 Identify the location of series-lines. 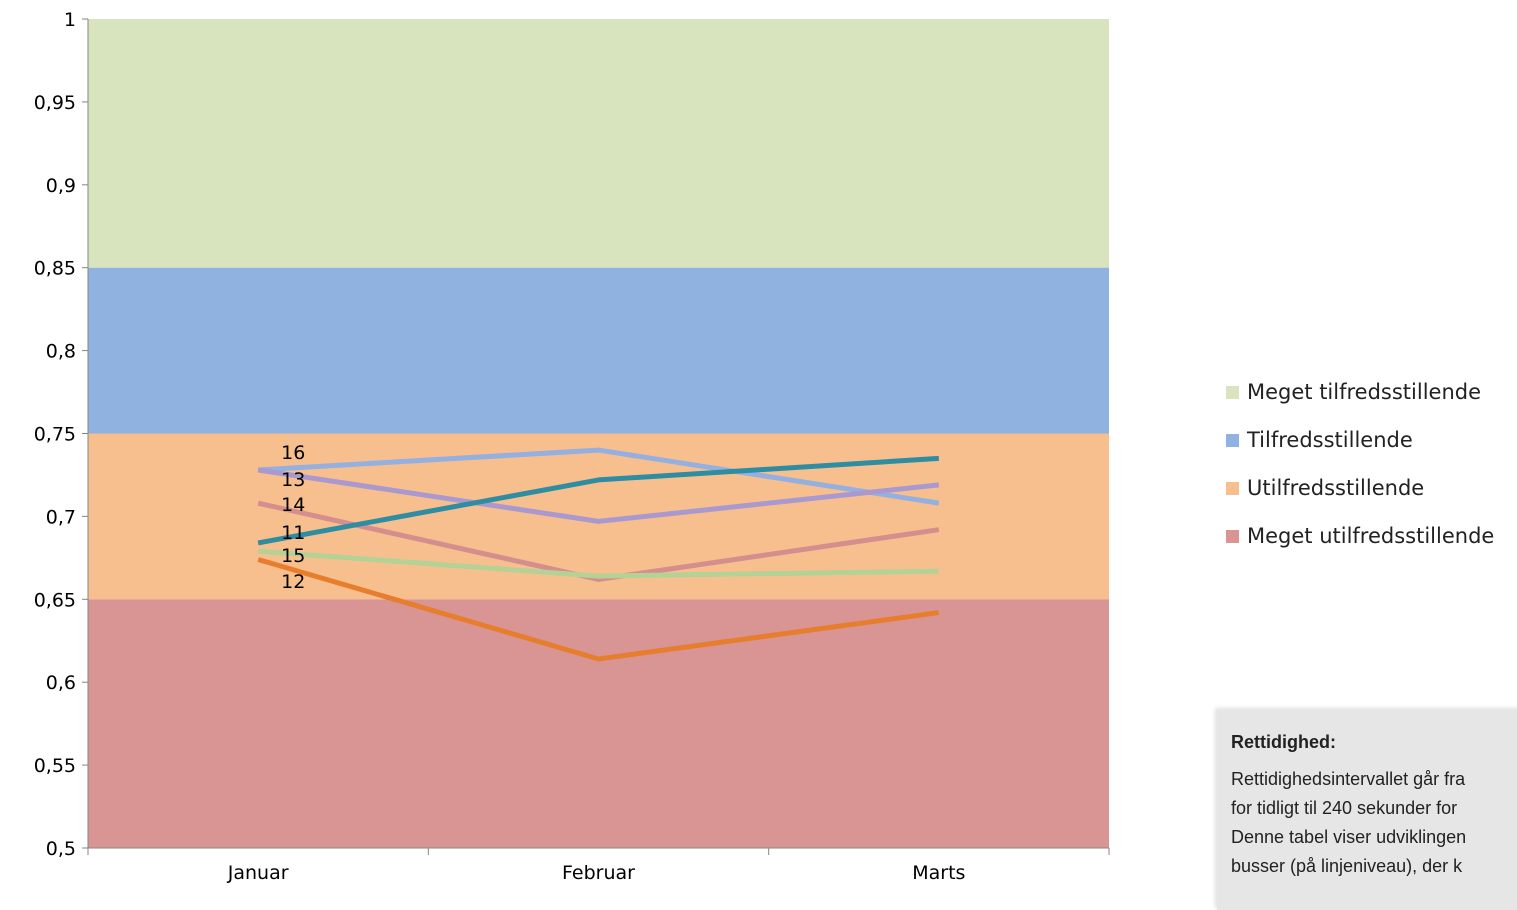
(598, 554).